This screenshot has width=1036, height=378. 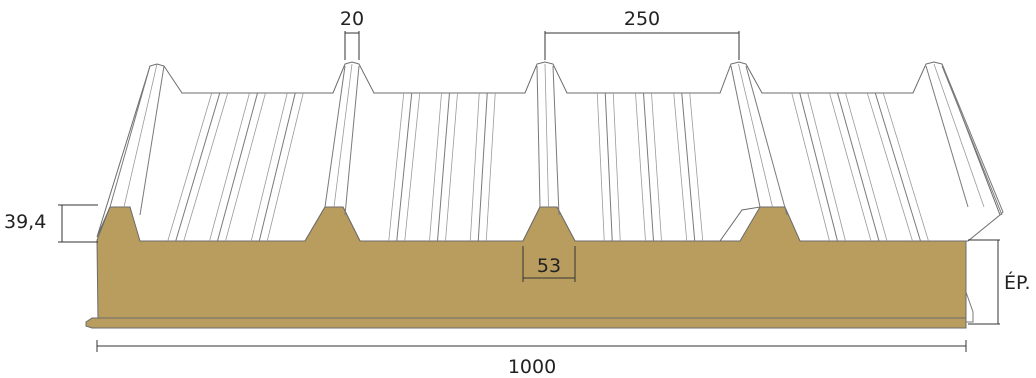 What do you see at coordinates (969, 307) in the screenshot?
I see `right-joint-lip` at bounding box center [969, 307].